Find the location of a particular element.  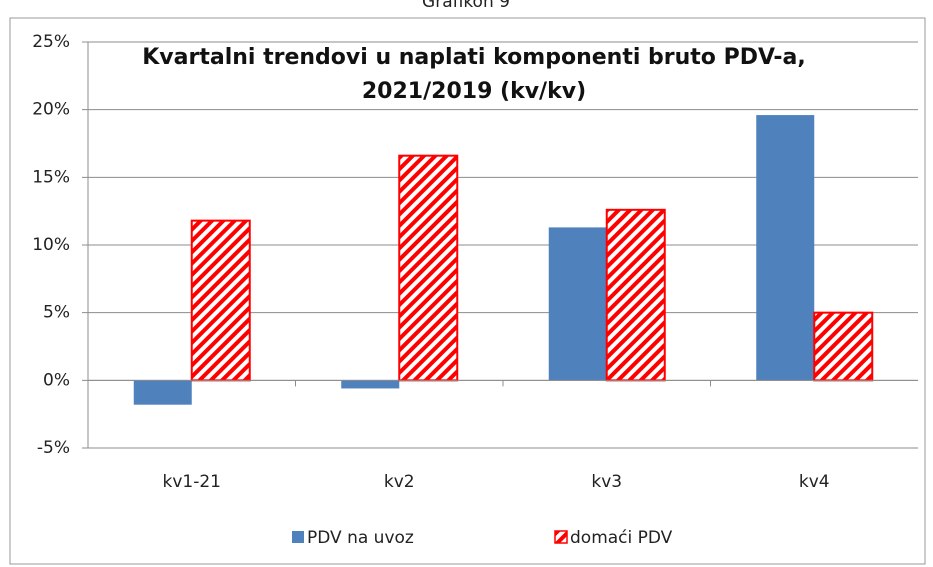

y-tick-label: 25% is located at coordinates (51, 42).